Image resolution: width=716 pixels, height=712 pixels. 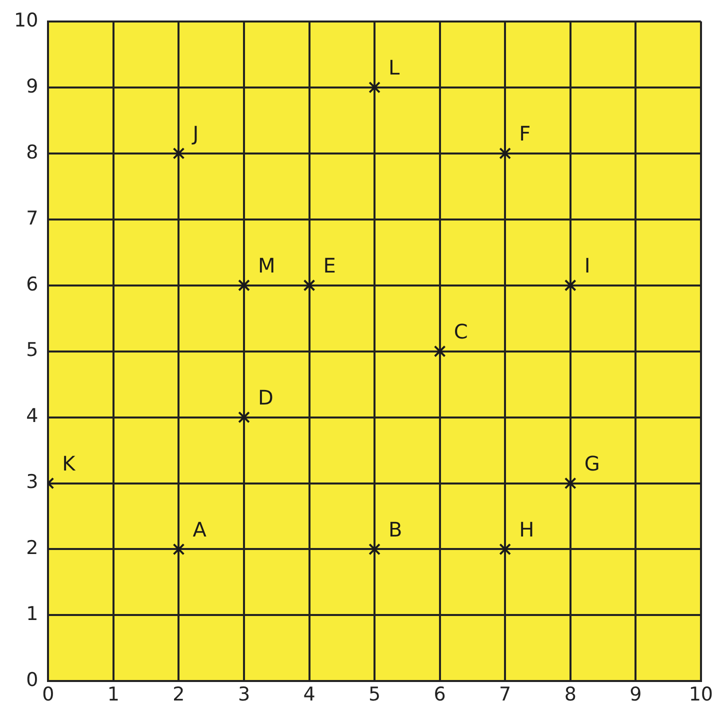 What do you see at coordinates (32, 680) in the screenshot?
I see `y-tick-label: 0` at bounding box center [32, 680].